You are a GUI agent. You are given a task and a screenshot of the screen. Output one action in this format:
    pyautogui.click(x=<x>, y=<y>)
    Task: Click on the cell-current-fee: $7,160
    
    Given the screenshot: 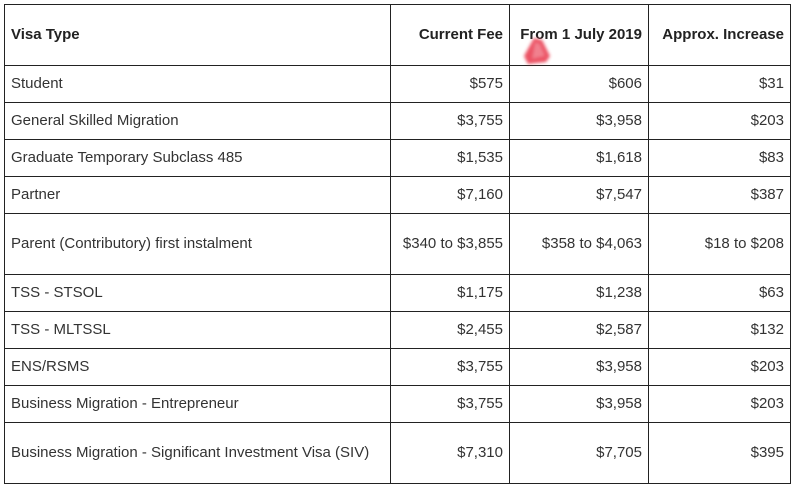 What is the action you would take?
    pyautogui.click(x=450, y=195)
    